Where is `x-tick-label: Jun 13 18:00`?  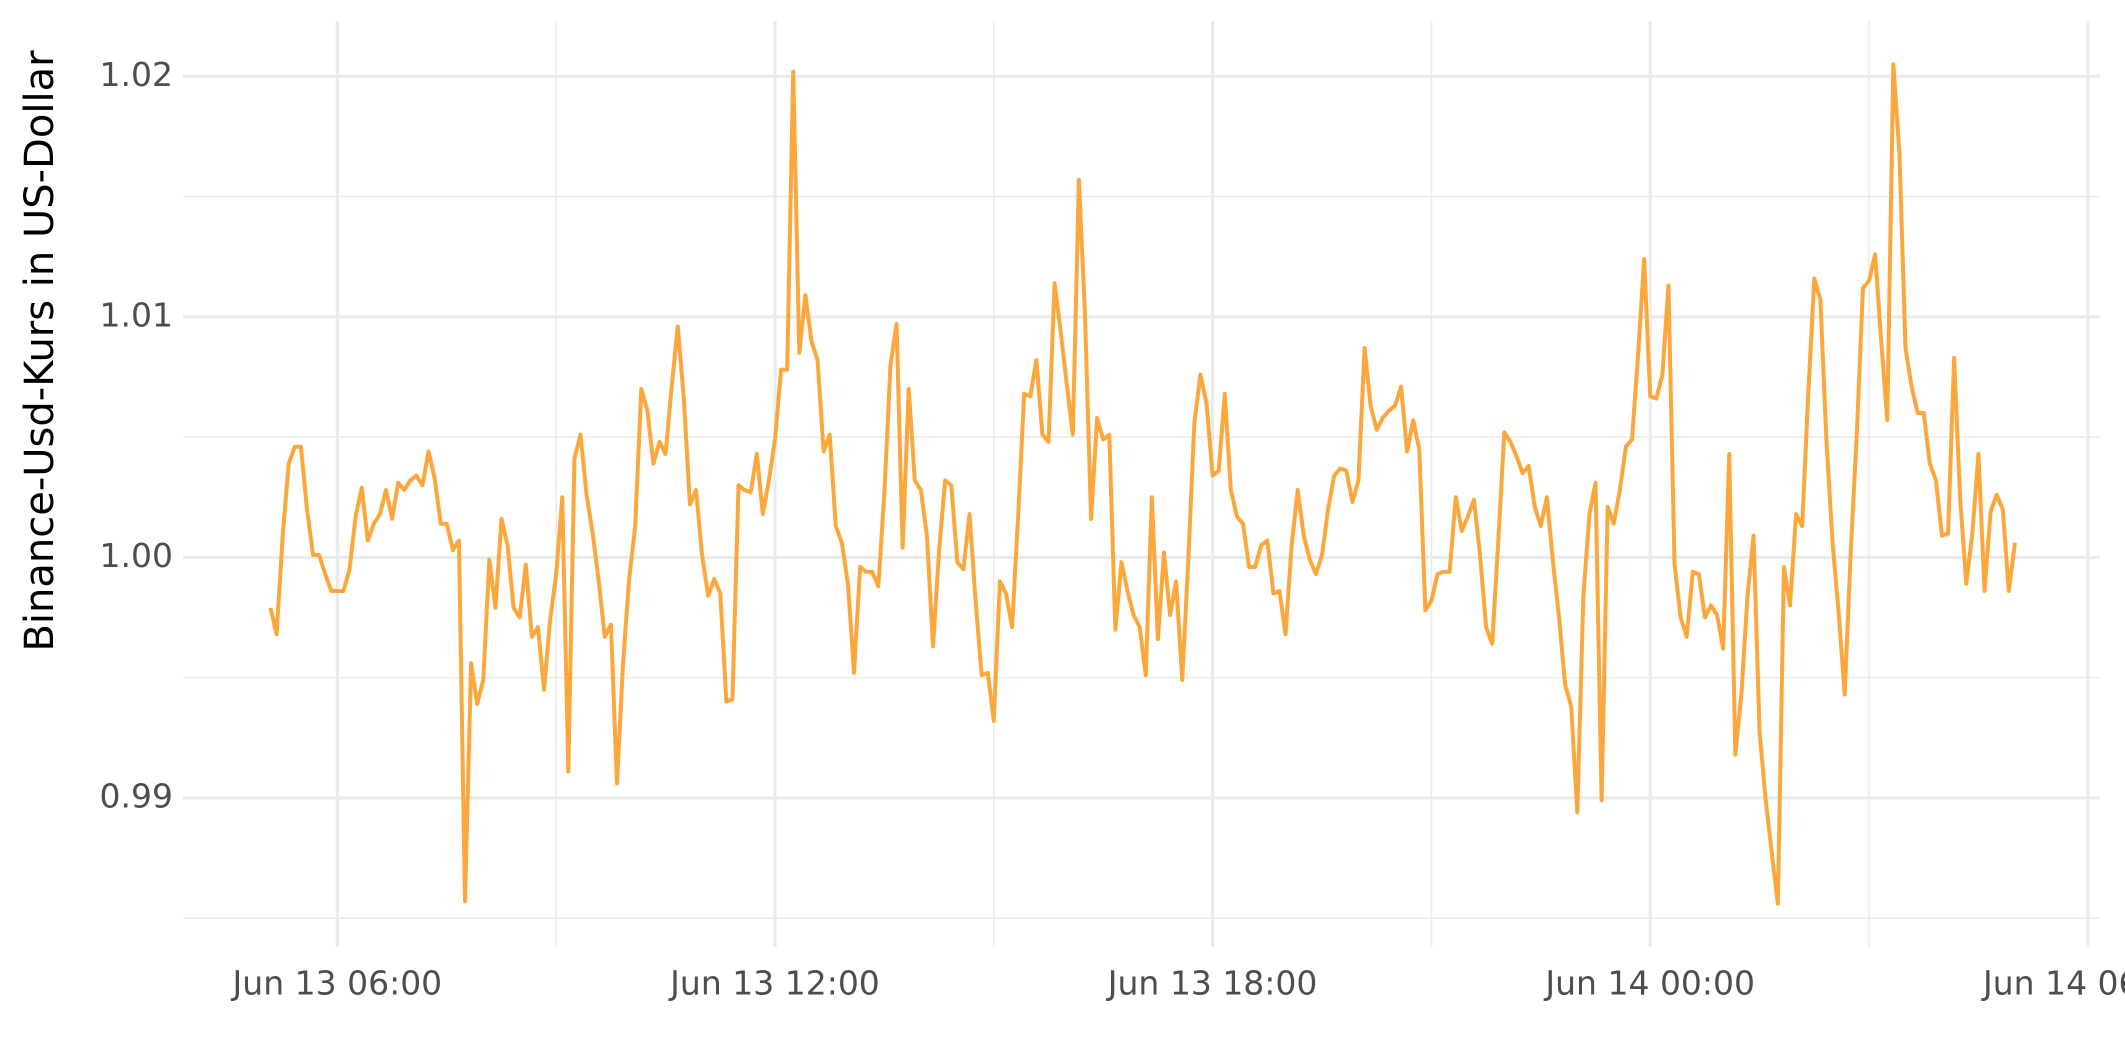 x-tick-label: Jun 13 18:00 is located at coordinates (1212, 983).